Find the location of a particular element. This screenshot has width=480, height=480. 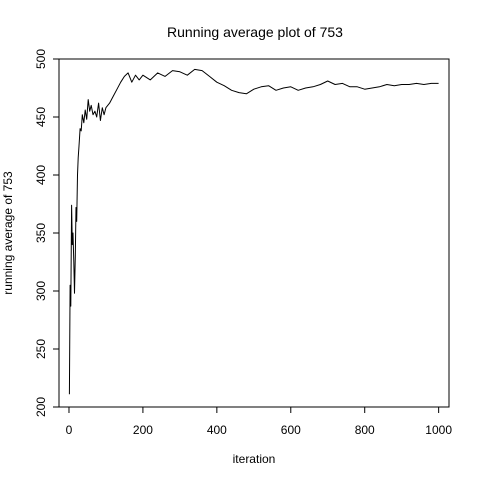

x-axis: 0 200 400 600 800 1000 is located at coordinates (259, 422).